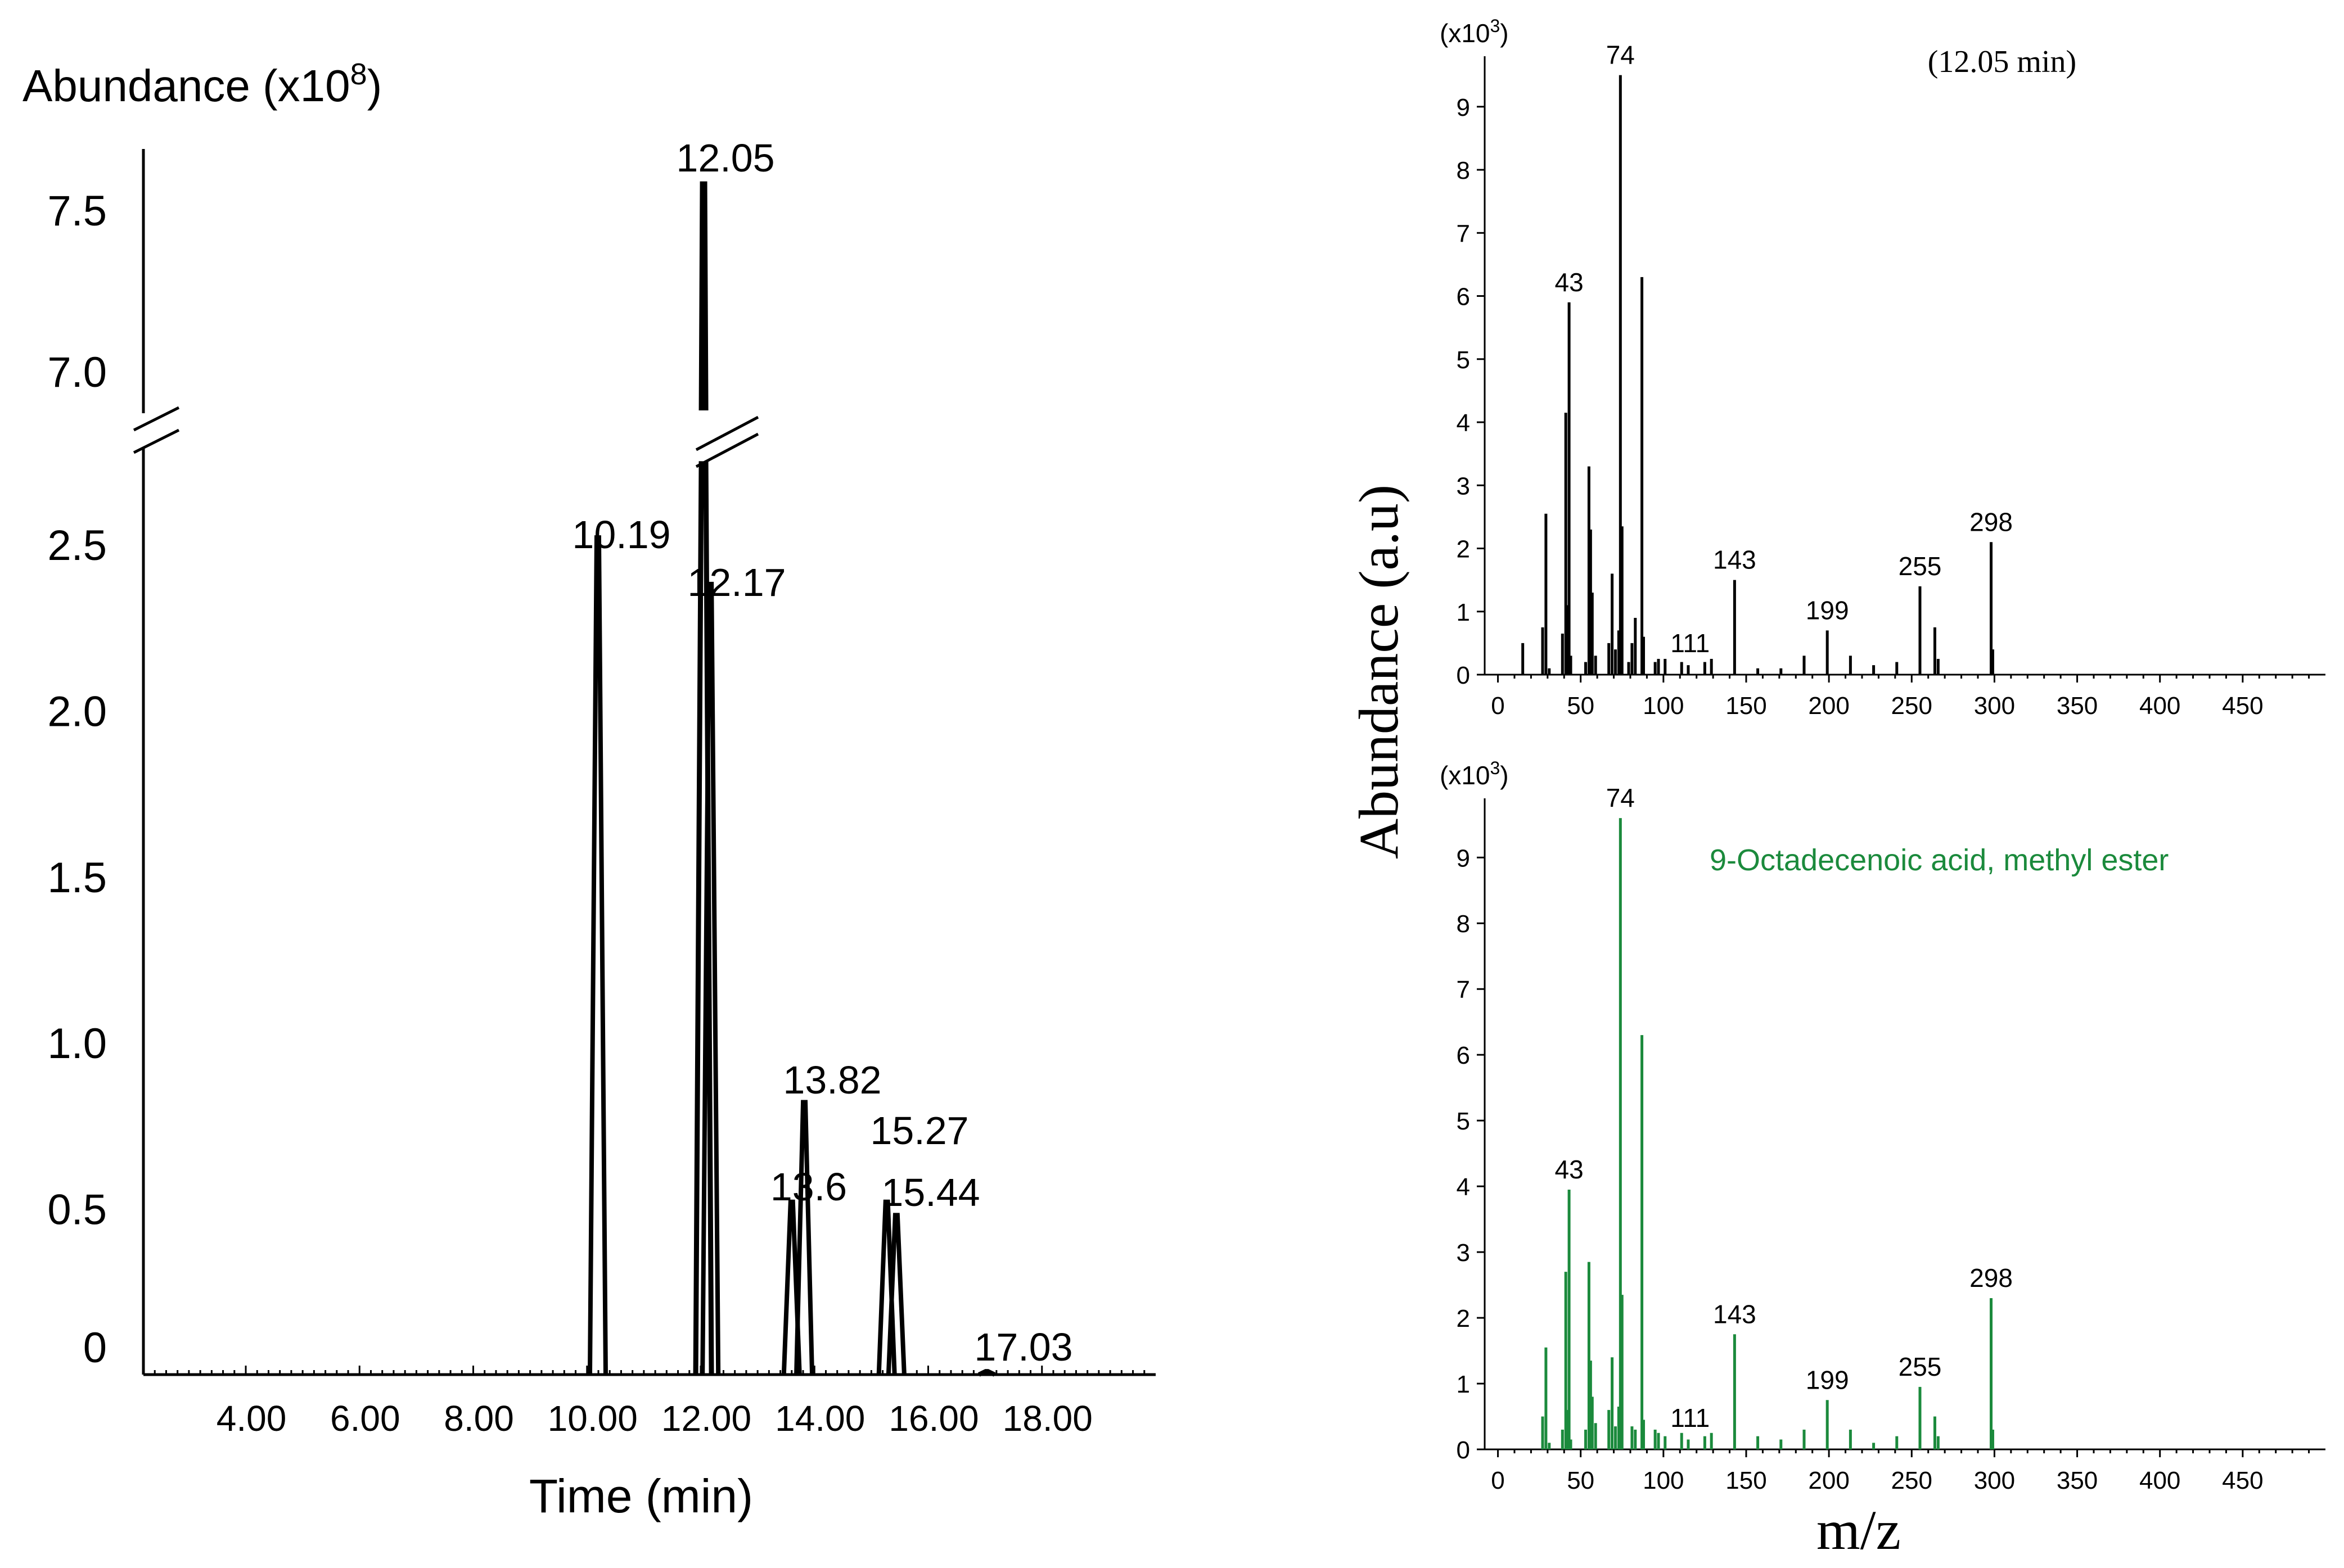 Image resolution: width=2344 pixels, height=1568 pixels. What do you see at coordinates (1463, 233) in the screenshot?
I see `ms-y-tick-label: 7` at bounding box center [1463, 233].